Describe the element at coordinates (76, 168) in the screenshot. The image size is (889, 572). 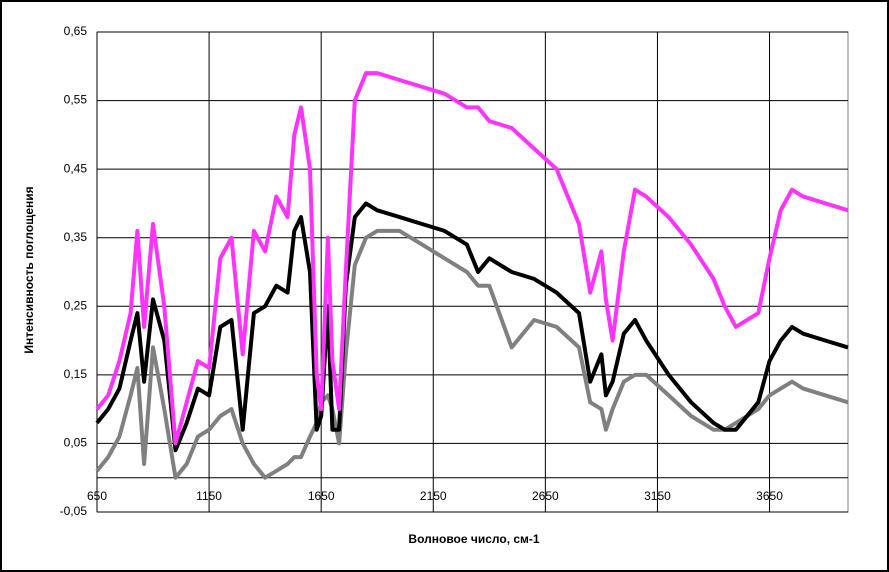
I see `y-tick-label: 0,45` at that location.